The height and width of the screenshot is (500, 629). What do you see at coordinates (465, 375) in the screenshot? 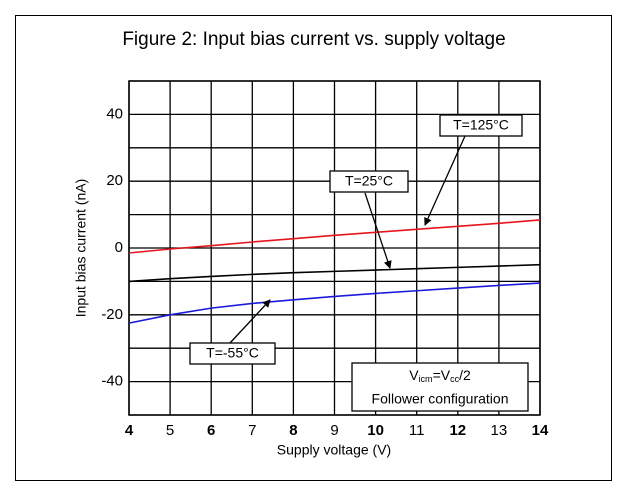
I see `note-part: /2` at bounding box center [465, 375].